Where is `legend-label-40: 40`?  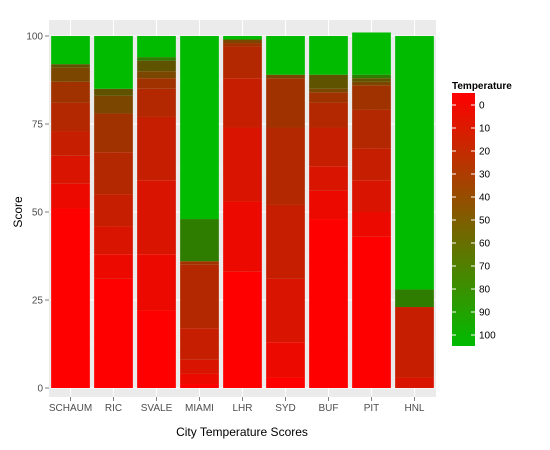
legend-label-40: 40 is located at coordinates (485, 198).